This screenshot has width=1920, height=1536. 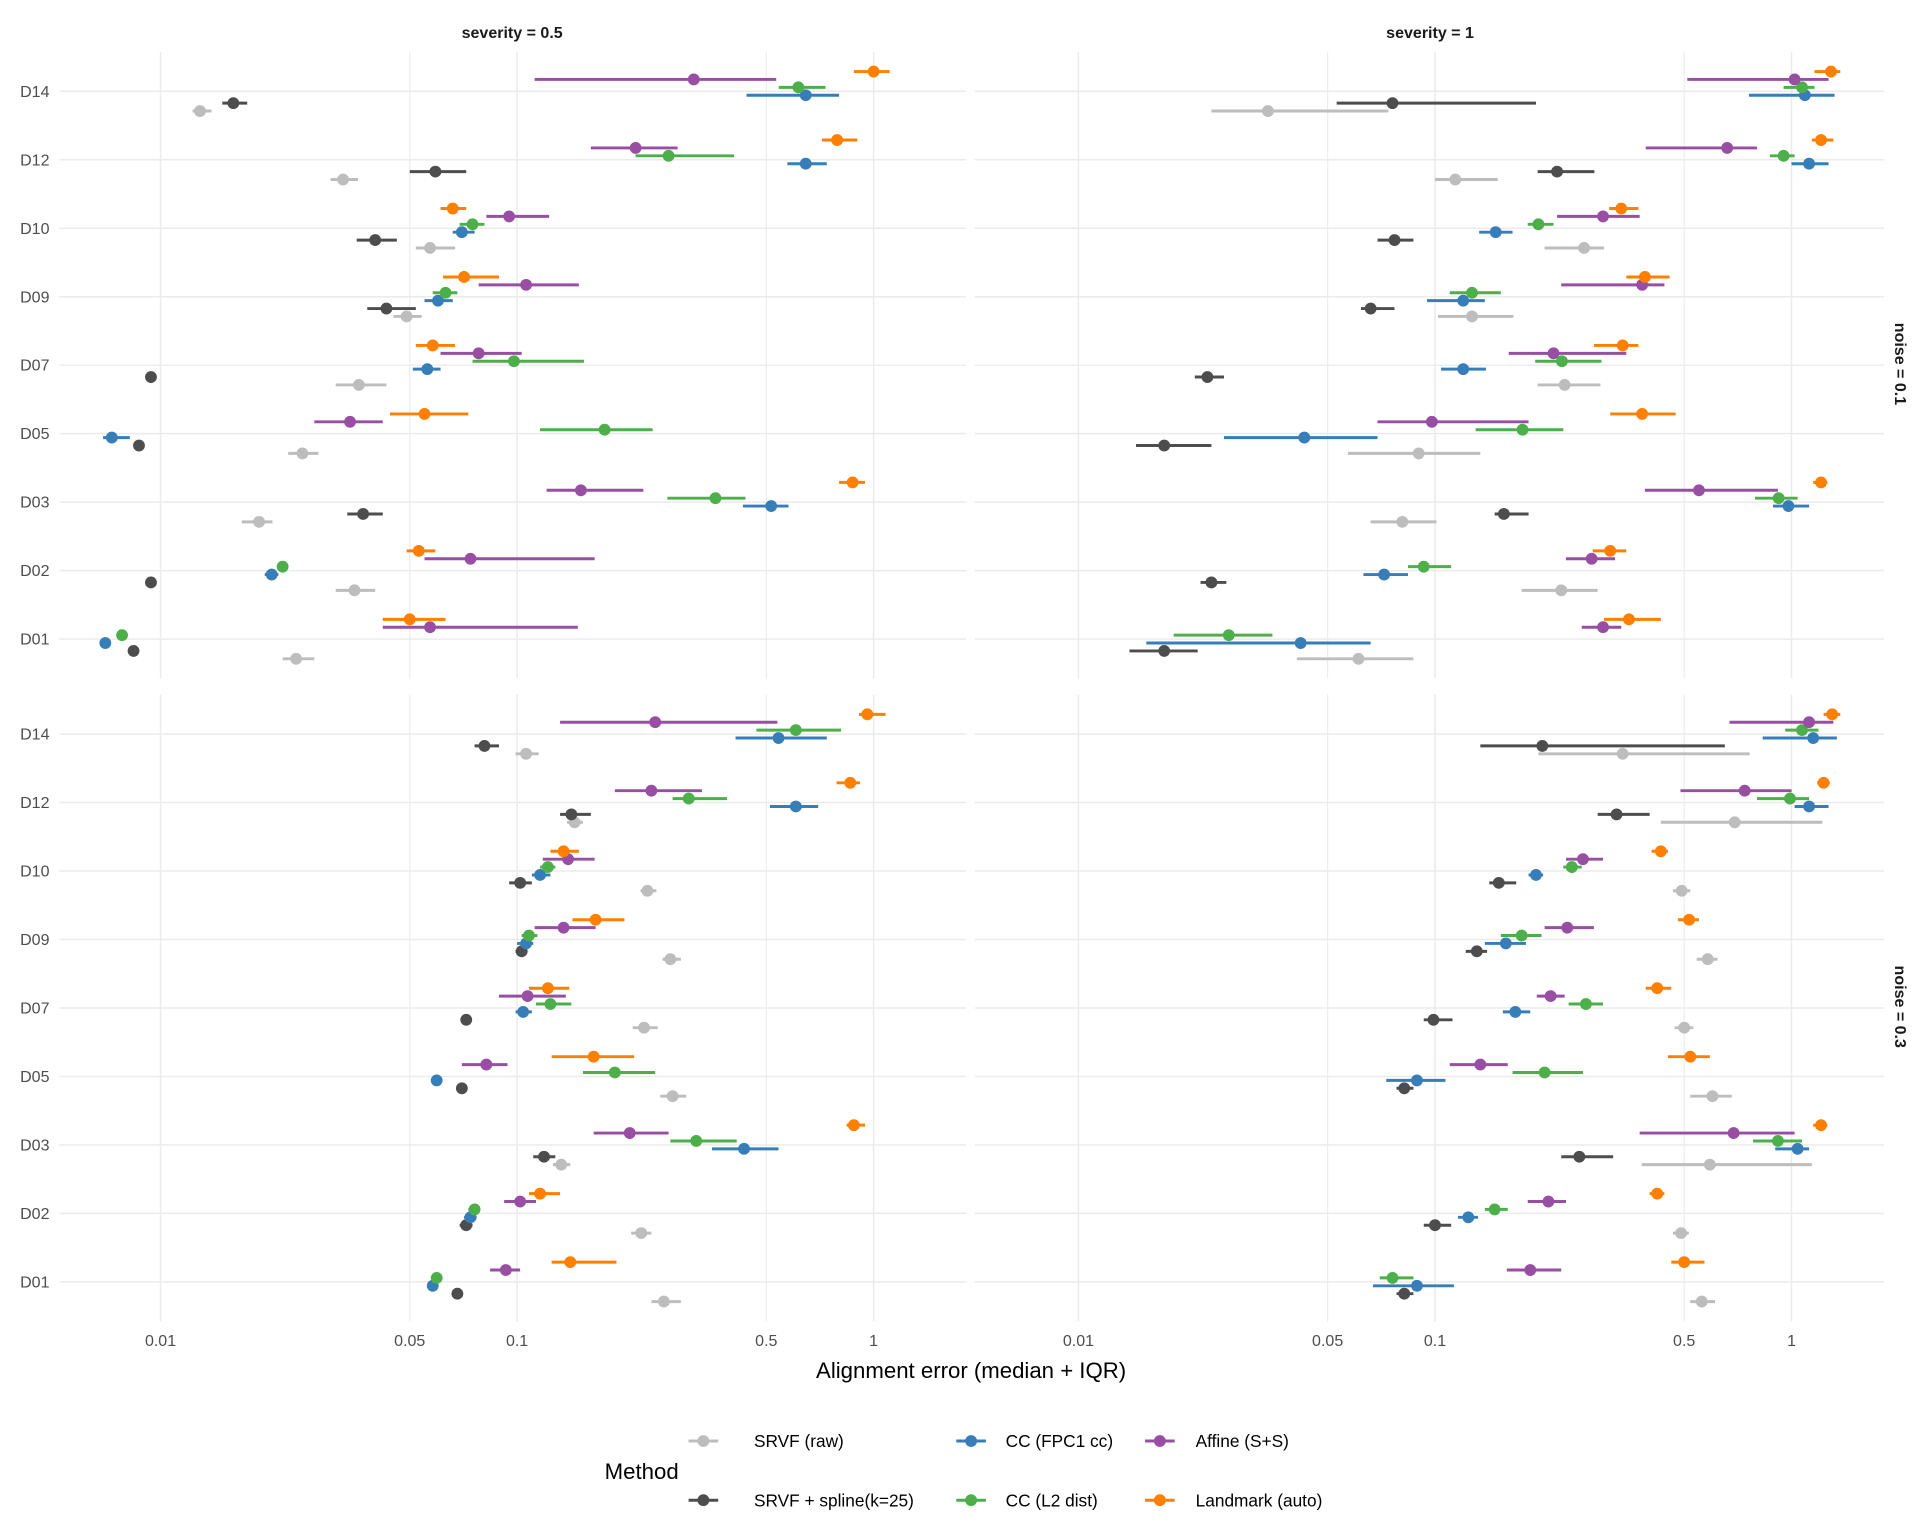 I want to click on strip-severity-0.5: severity = 0.5, so click(x=512, y=33).